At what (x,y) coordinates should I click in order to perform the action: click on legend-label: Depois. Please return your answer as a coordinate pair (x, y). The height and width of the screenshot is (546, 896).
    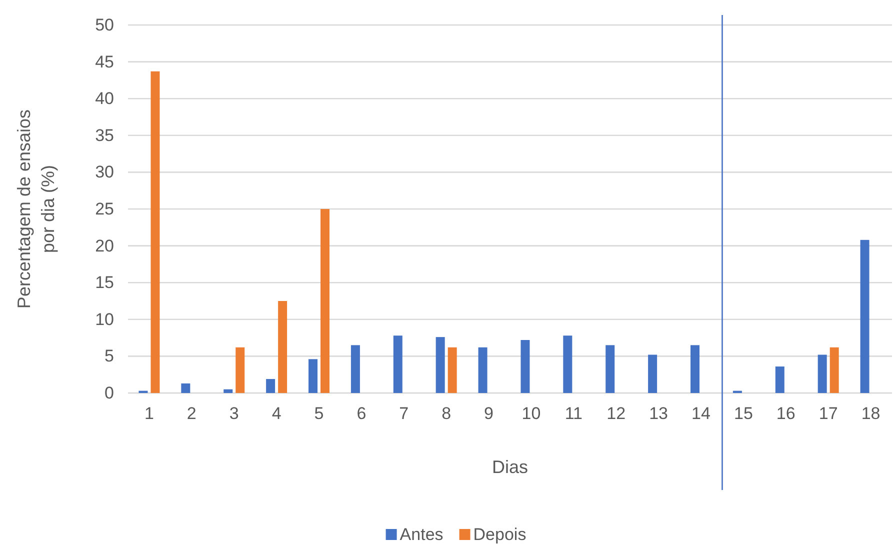
    Looking at the image, I should click on (499, 534).